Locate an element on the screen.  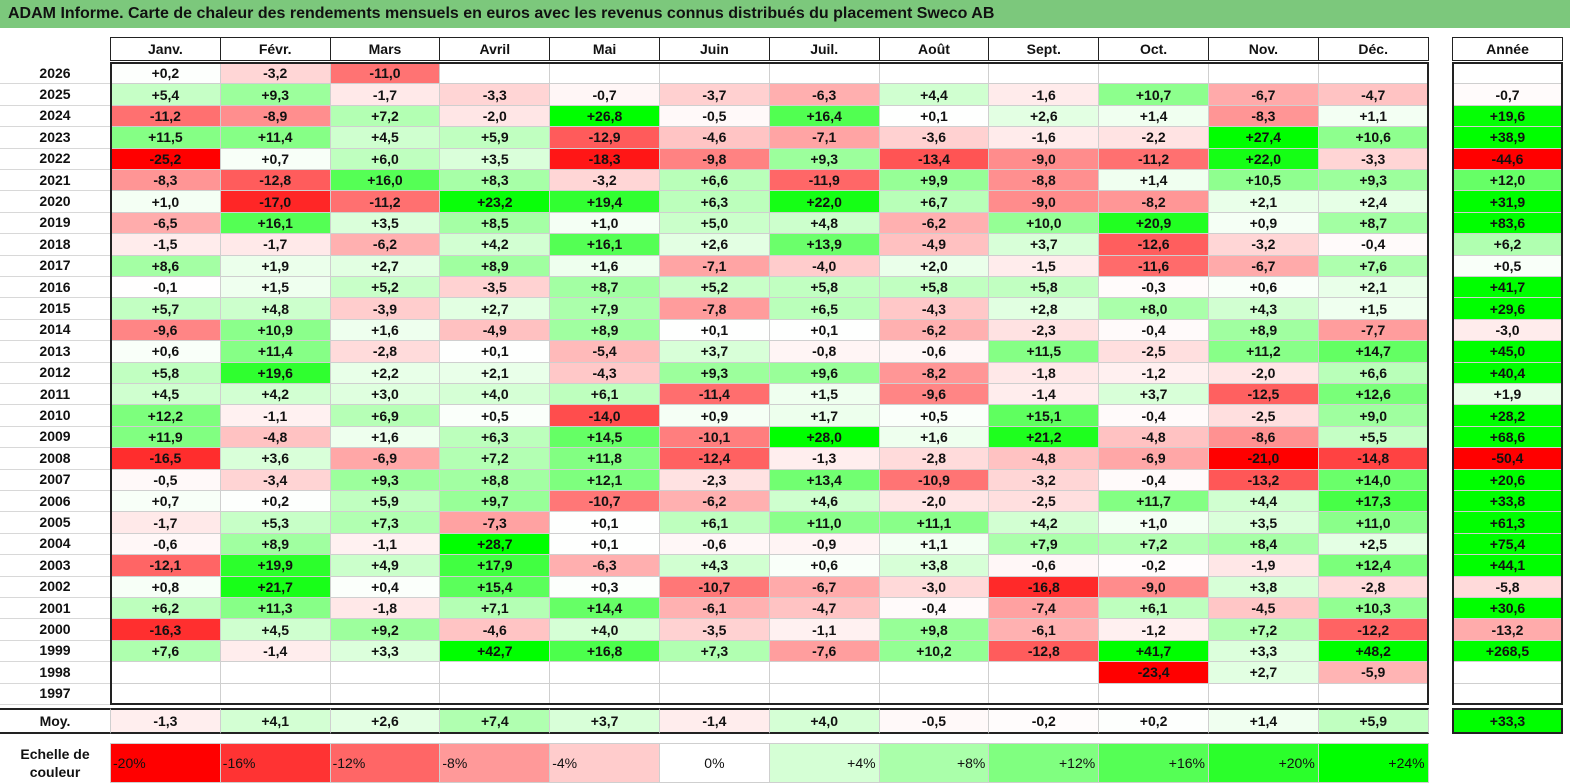
year-total-cell: +268,5 is located at coordinates (1507, 651).